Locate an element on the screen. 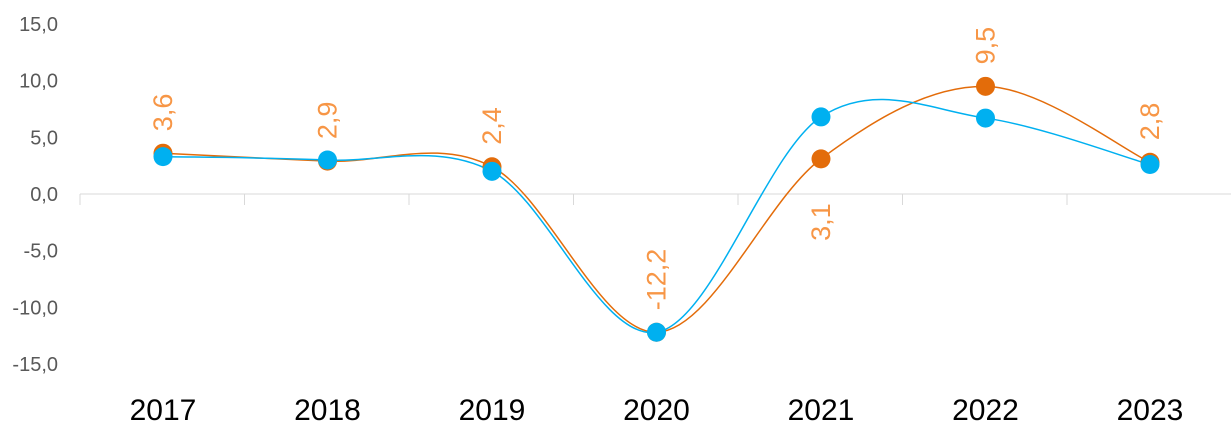  y-tick-label: -15,0 is located at coordinates (35, 365).